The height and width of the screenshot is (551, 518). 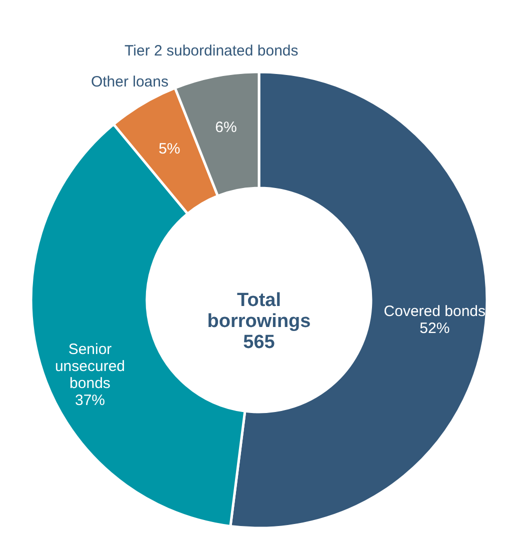 I want to click on text: Total borrowings 565, so click(x=259, y=321).